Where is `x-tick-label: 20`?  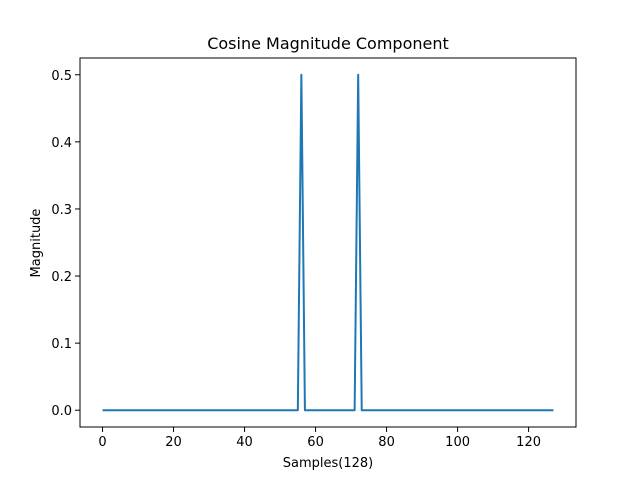
x-tick-label: 20 is located at coordinates (173, 442).